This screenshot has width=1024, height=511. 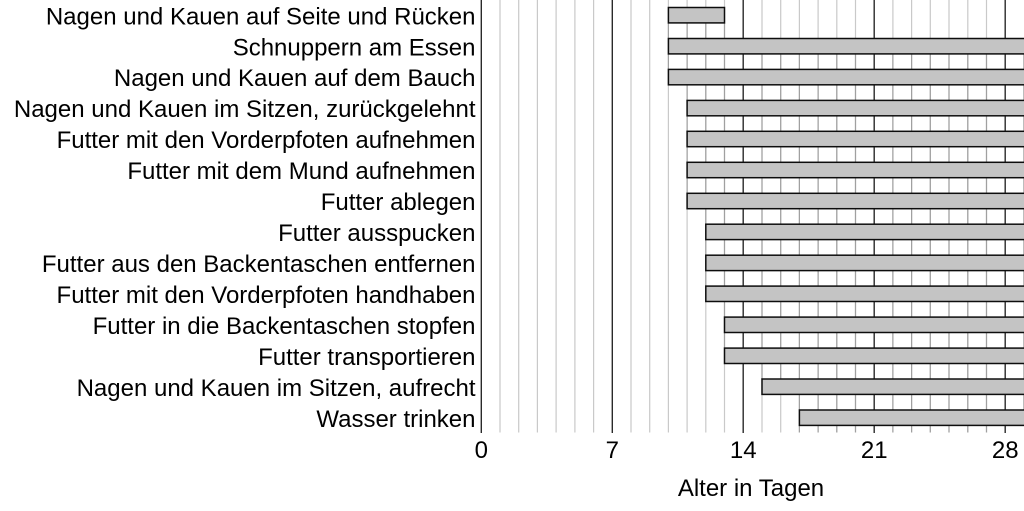 What do you see at coordinates (266, 140) in the screenshot?
I see `svg-text:Futter mit den Vorderpfoten au: Futter mit den Vorderpfoten aufnehmen` at bounding box center [266, 140].